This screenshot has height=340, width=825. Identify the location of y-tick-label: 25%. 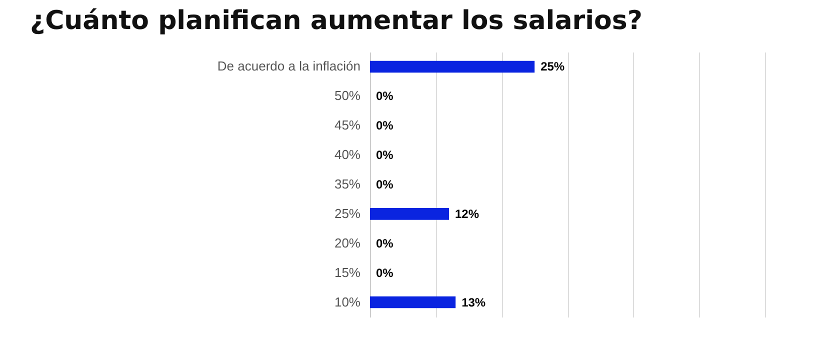
(347, 213).